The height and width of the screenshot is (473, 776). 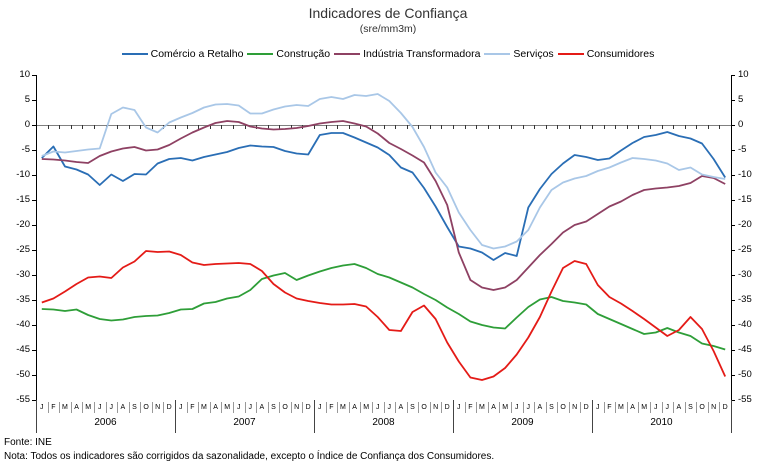 What do you see at coordinates (661, 422) in the screenshot?
I see `year-label: 2010` at bounding box center [661, 422].